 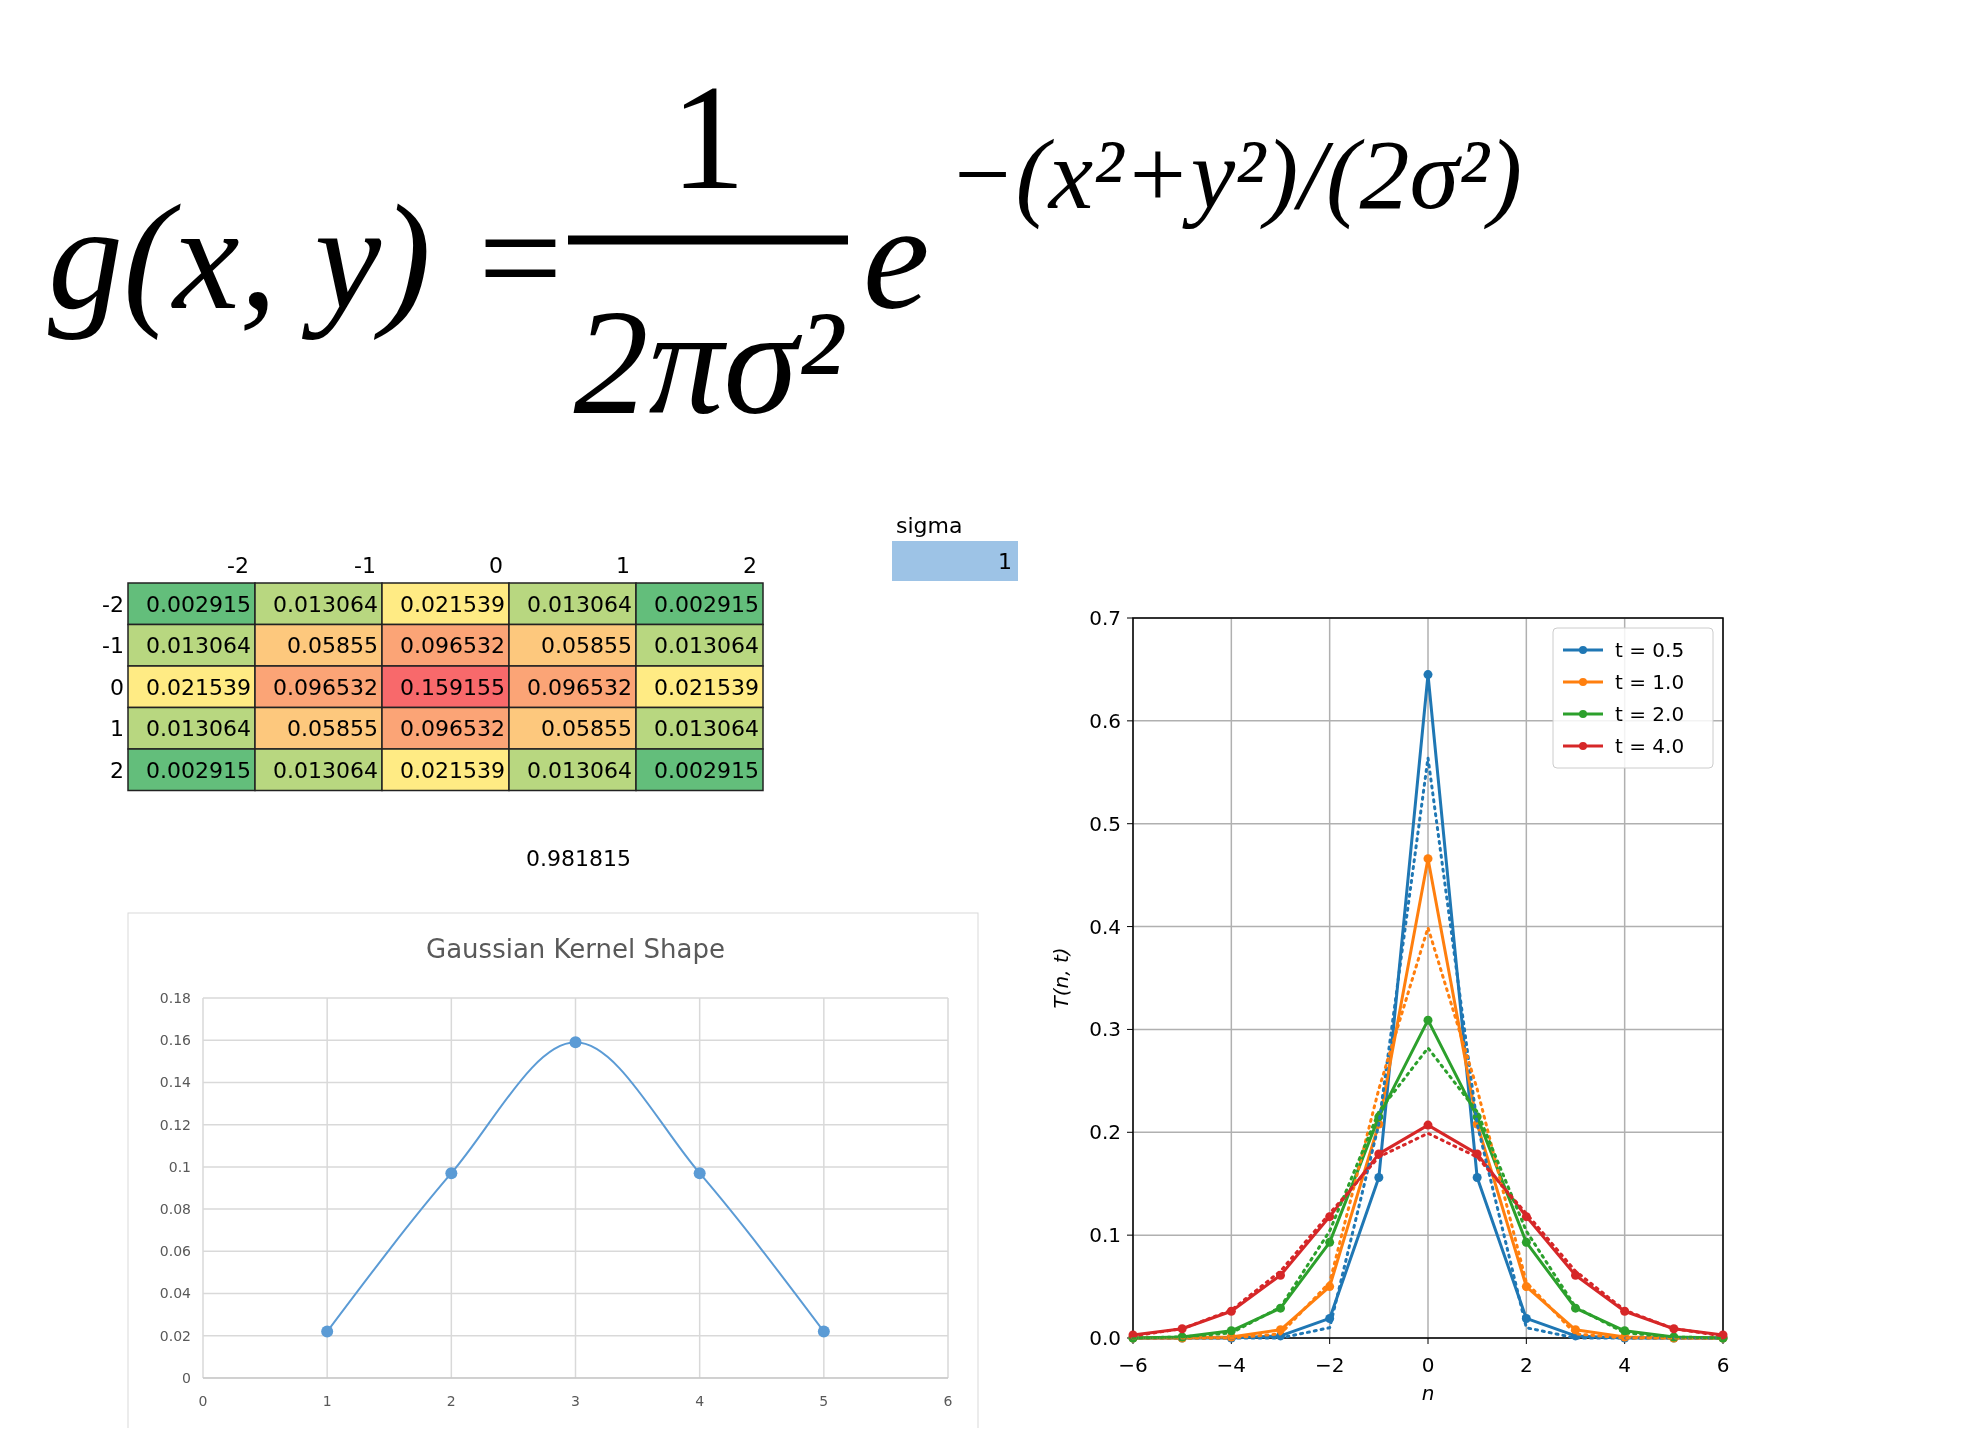 What do you see at coordinates (1650, 714) in the screenshot?
I see `legend-label: t = 2.0` at bounding box center [1650, 714].